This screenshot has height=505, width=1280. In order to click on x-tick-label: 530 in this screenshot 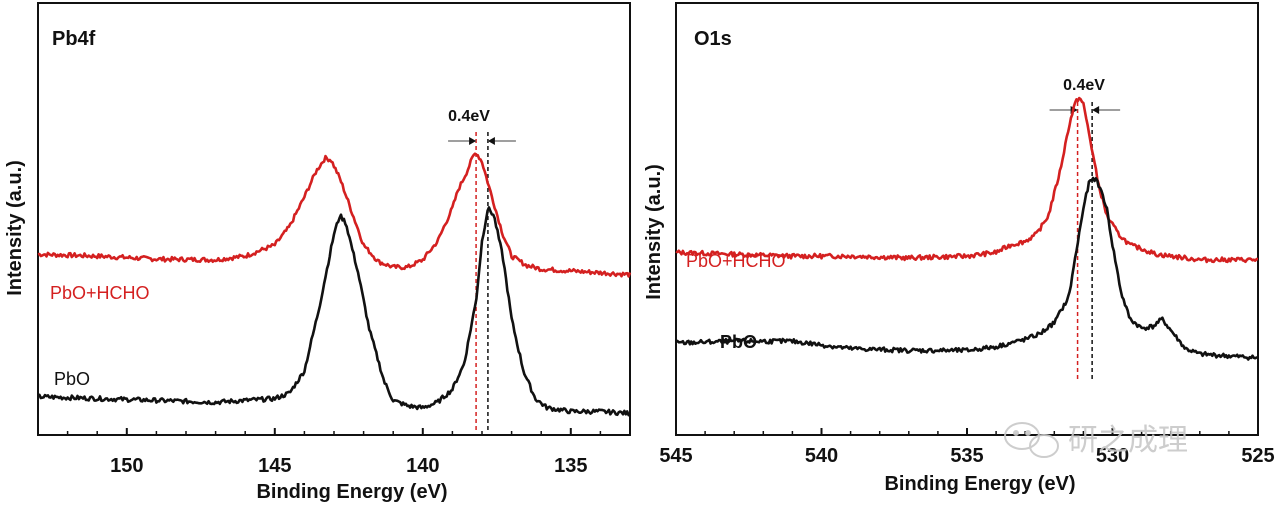, I will do `click(1112, 456)`.